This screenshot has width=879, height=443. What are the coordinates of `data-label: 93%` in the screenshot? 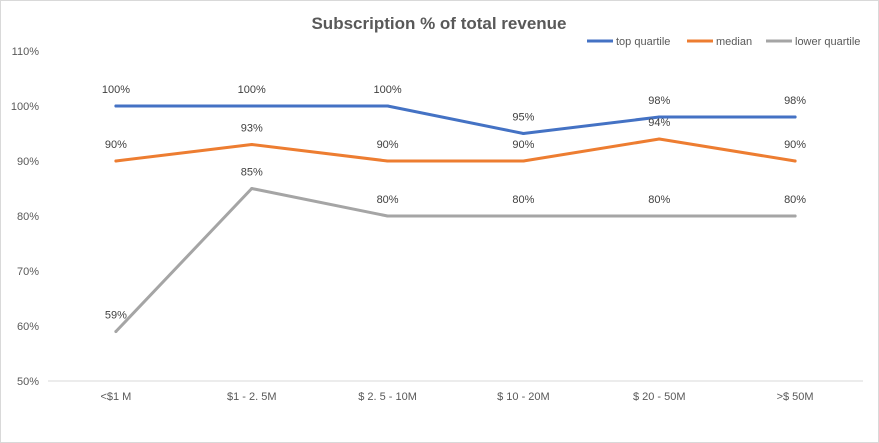 It's located at (252, 129).